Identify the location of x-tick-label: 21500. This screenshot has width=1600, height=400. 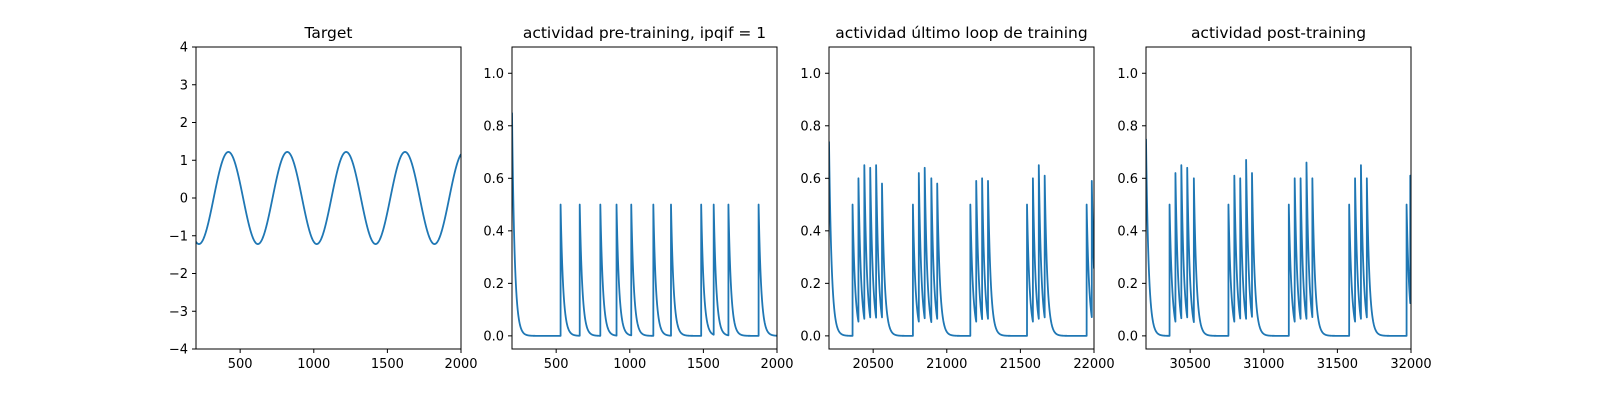
(1020, 364).